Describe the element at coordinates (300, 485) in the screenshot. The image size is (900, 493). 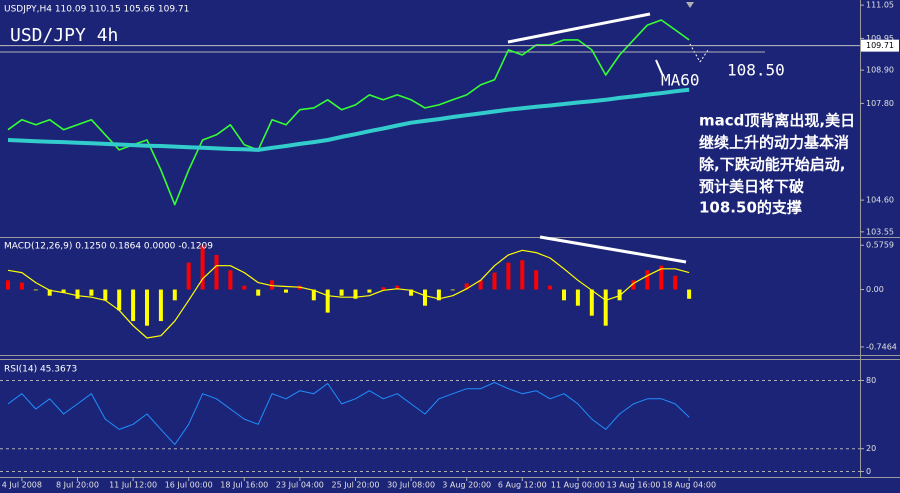
I see `x-tick-label: 23 Jul 04:00` at that location.